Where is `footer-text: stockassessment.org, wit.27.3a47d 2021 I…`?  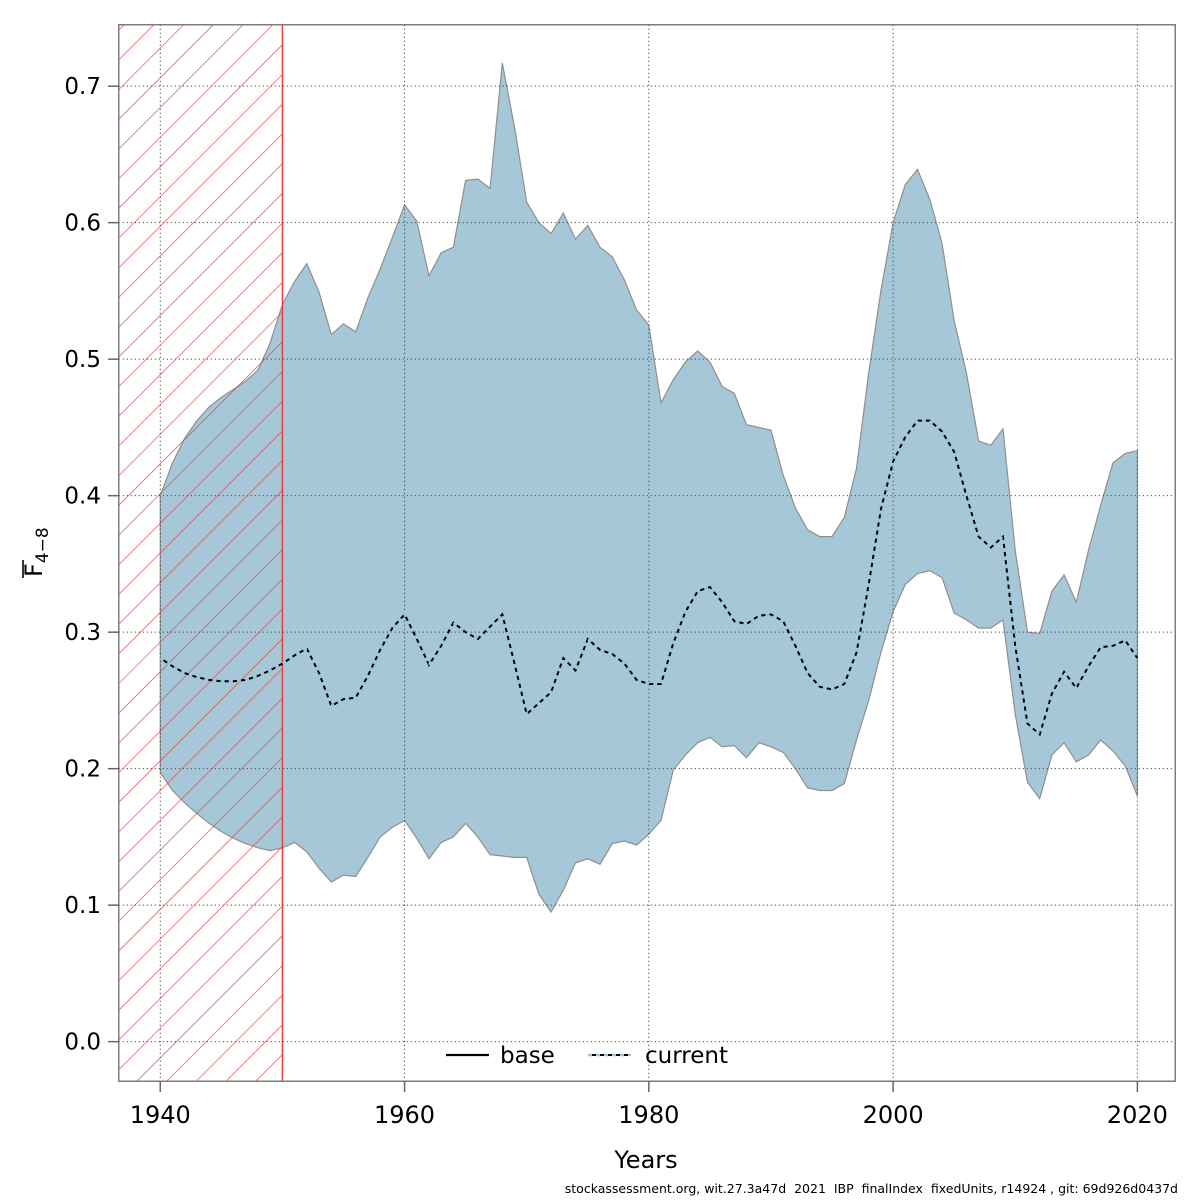
footer-text: stockassessment.org, wit.27.3a47d 2021 I… is located at coordinates (871, 1188).